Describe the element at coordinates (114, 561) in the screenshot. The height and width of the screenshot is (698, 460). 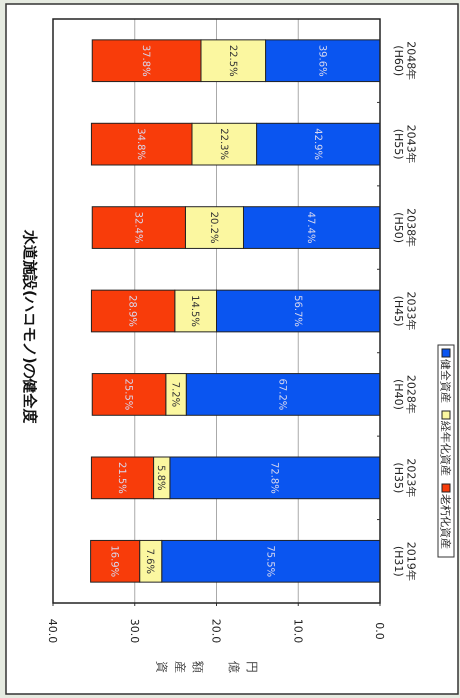
I see `annotation: 16.9%` at that location.